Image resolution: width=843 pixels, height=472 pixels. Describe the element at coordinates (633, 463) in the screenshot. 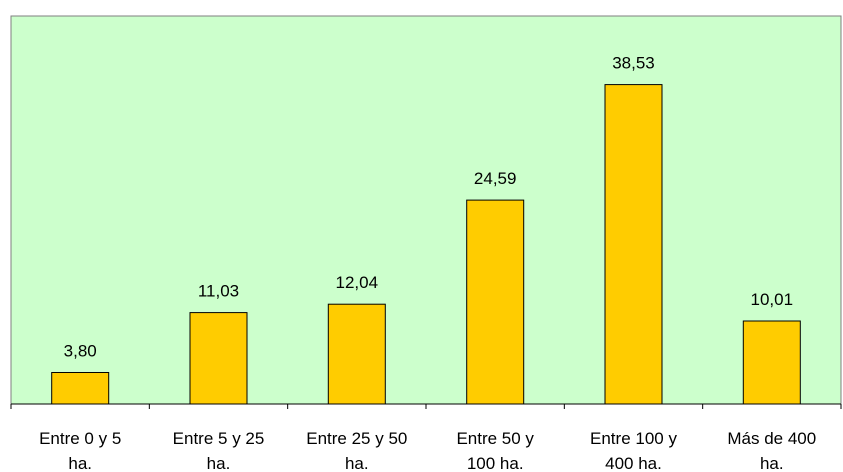

I see `category-label-line: 400 ha.` at that location.